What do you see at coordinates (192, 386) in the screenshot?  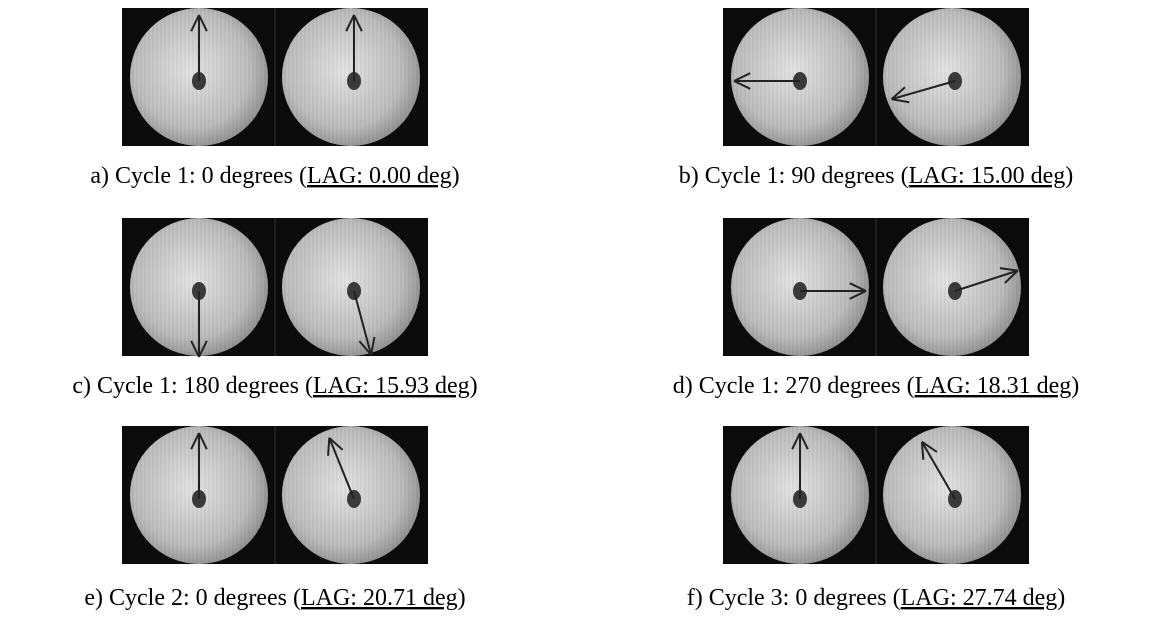 I see `caption-text: c) Cycle 1: 180 degrees (` at bounding box center [192, 386].